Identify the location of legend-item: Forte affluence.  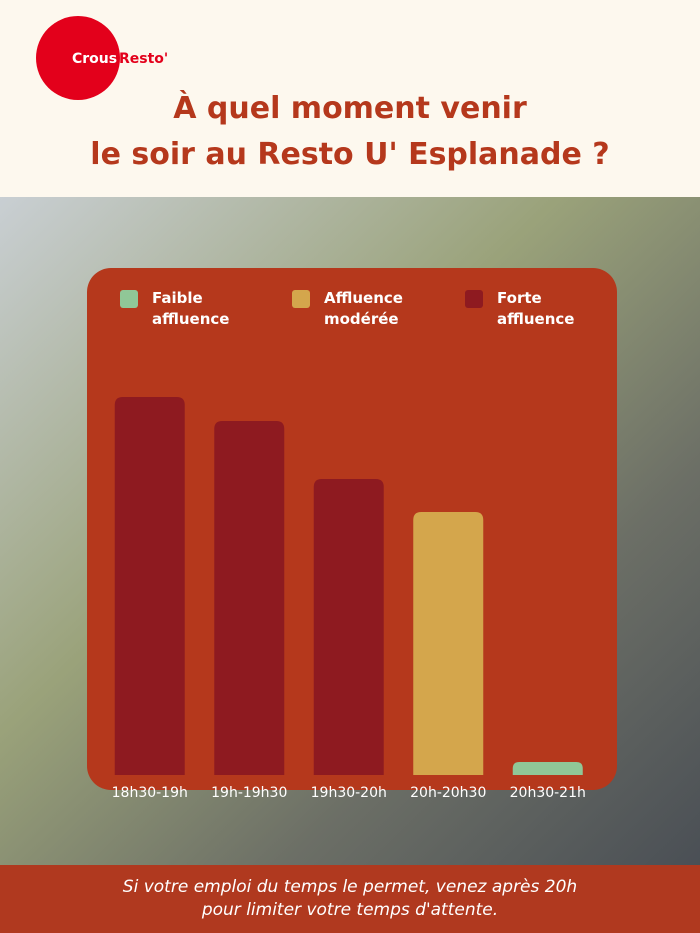
(529, 309).